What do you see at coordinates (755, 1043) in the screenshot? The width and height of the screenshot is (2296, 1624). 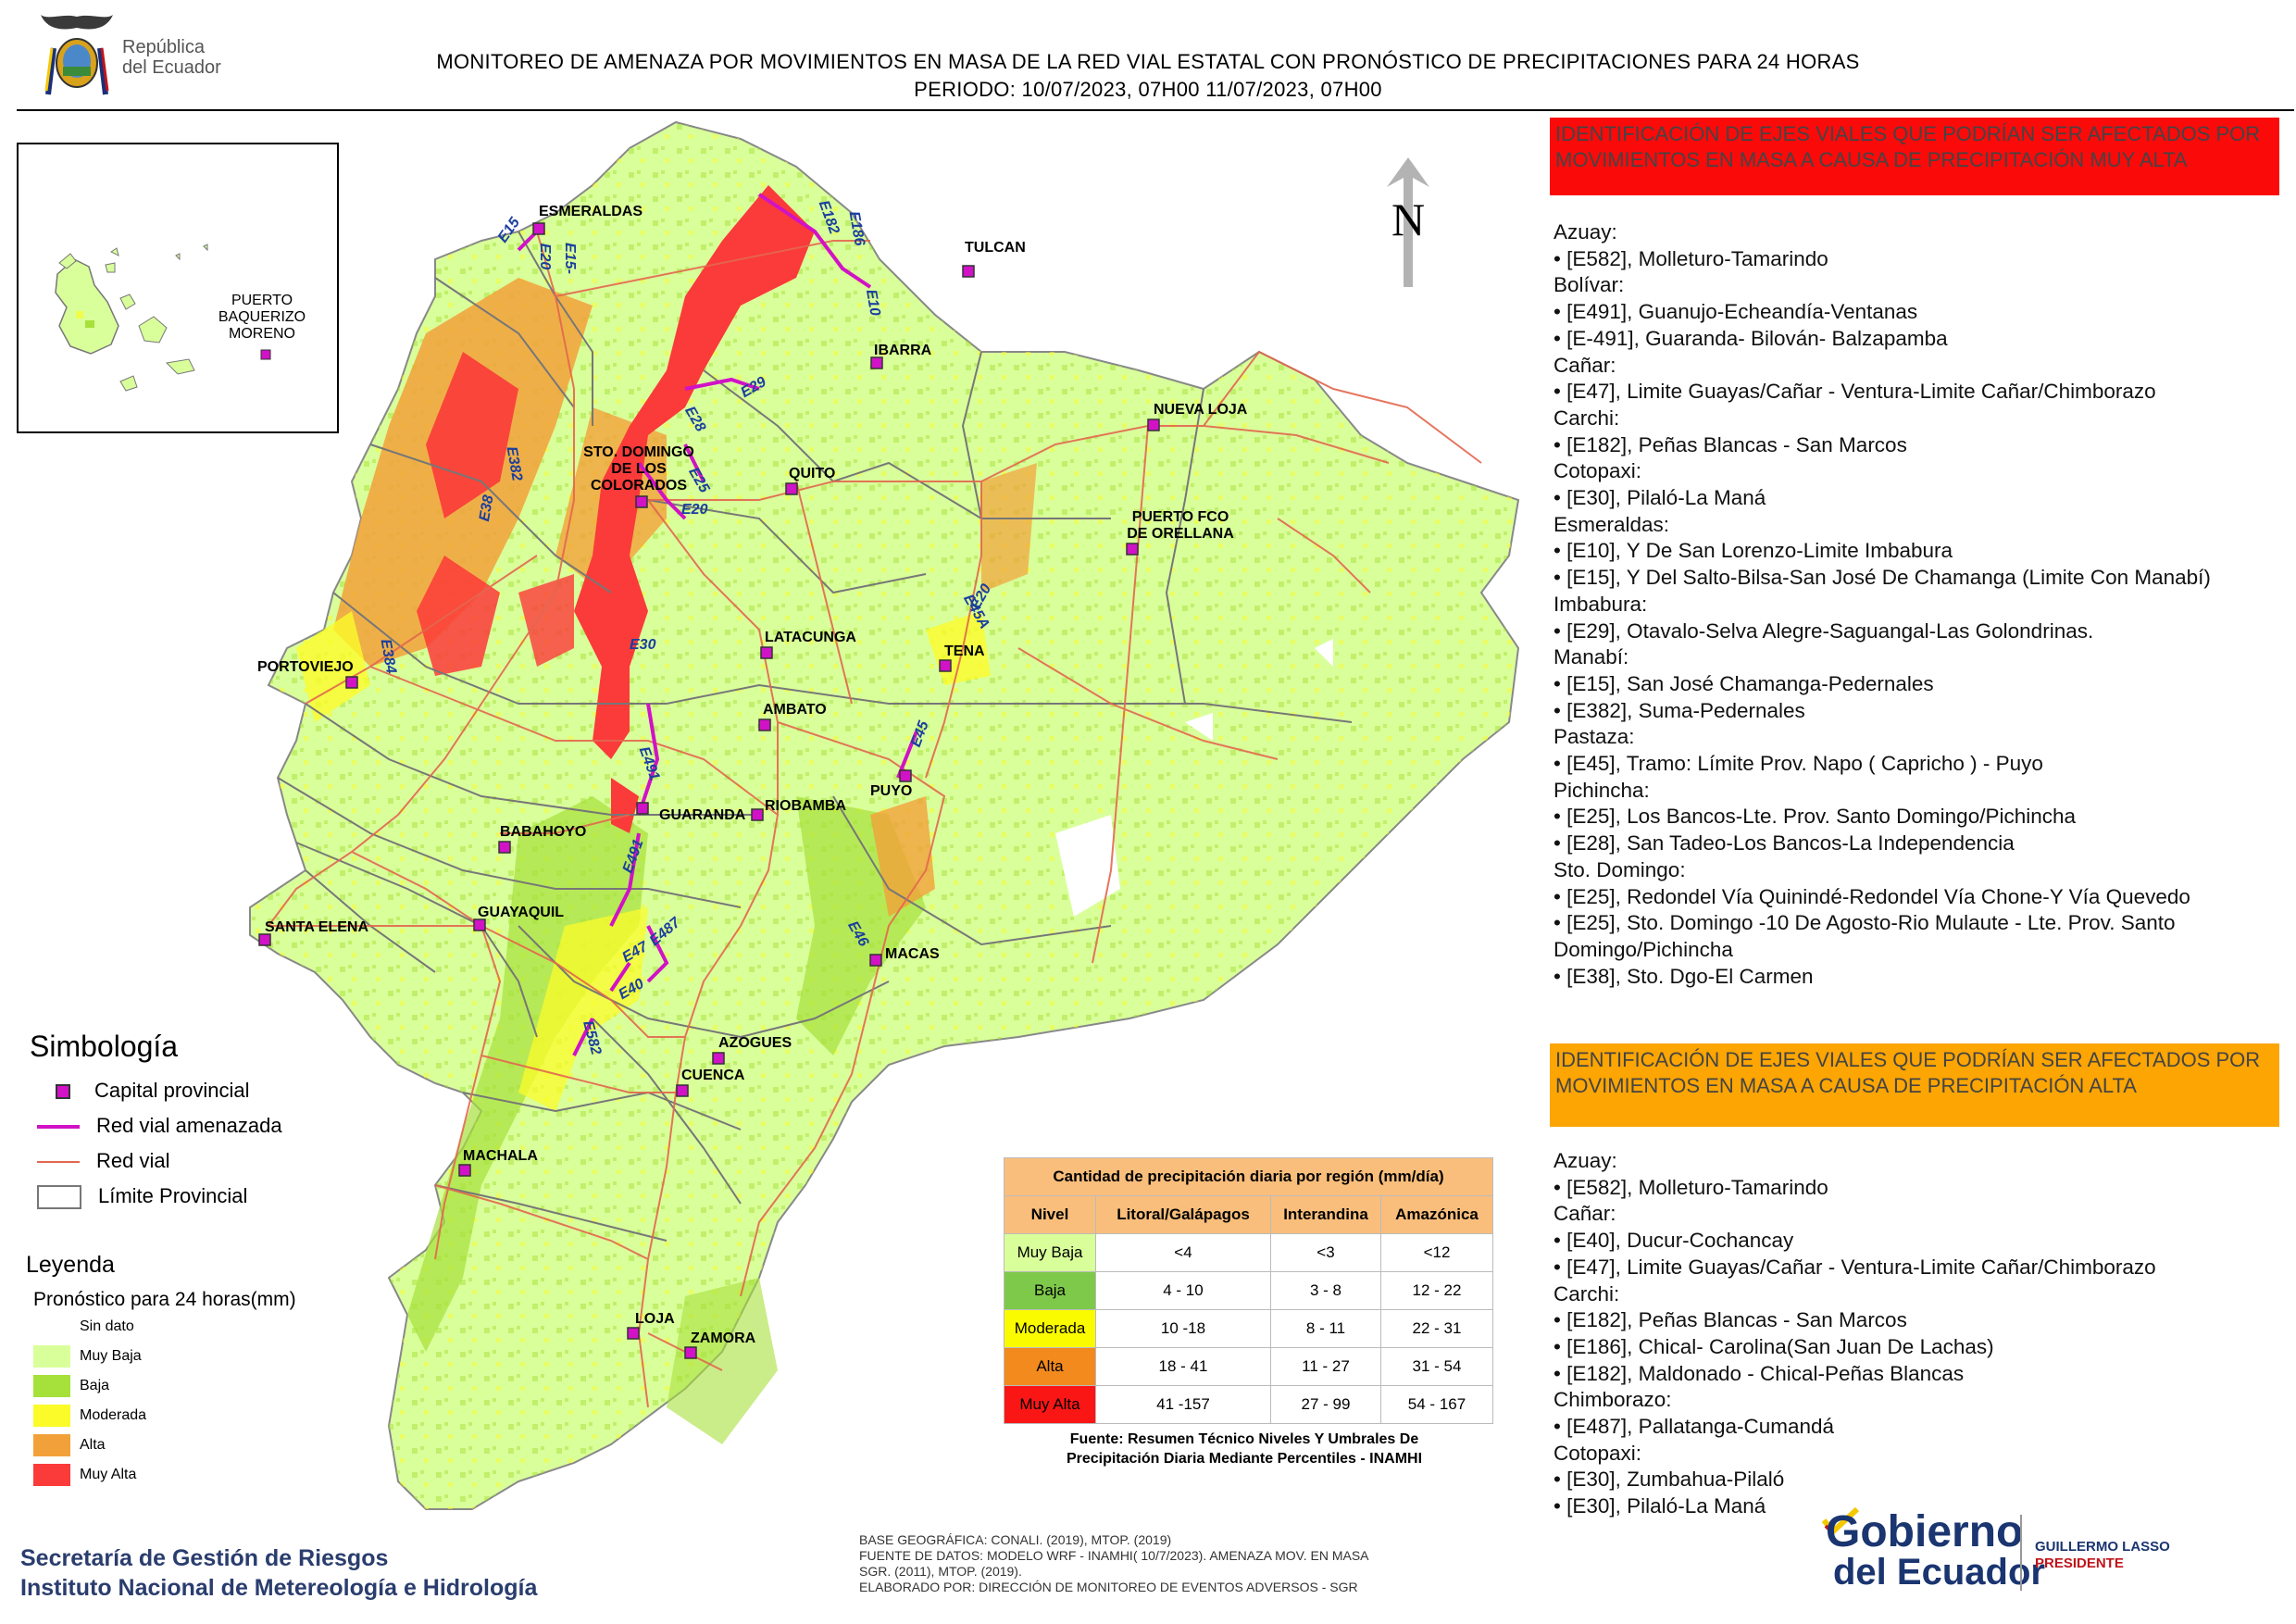 I see `label-azogues: AZOGUES` at bounding box center [755, 1043].